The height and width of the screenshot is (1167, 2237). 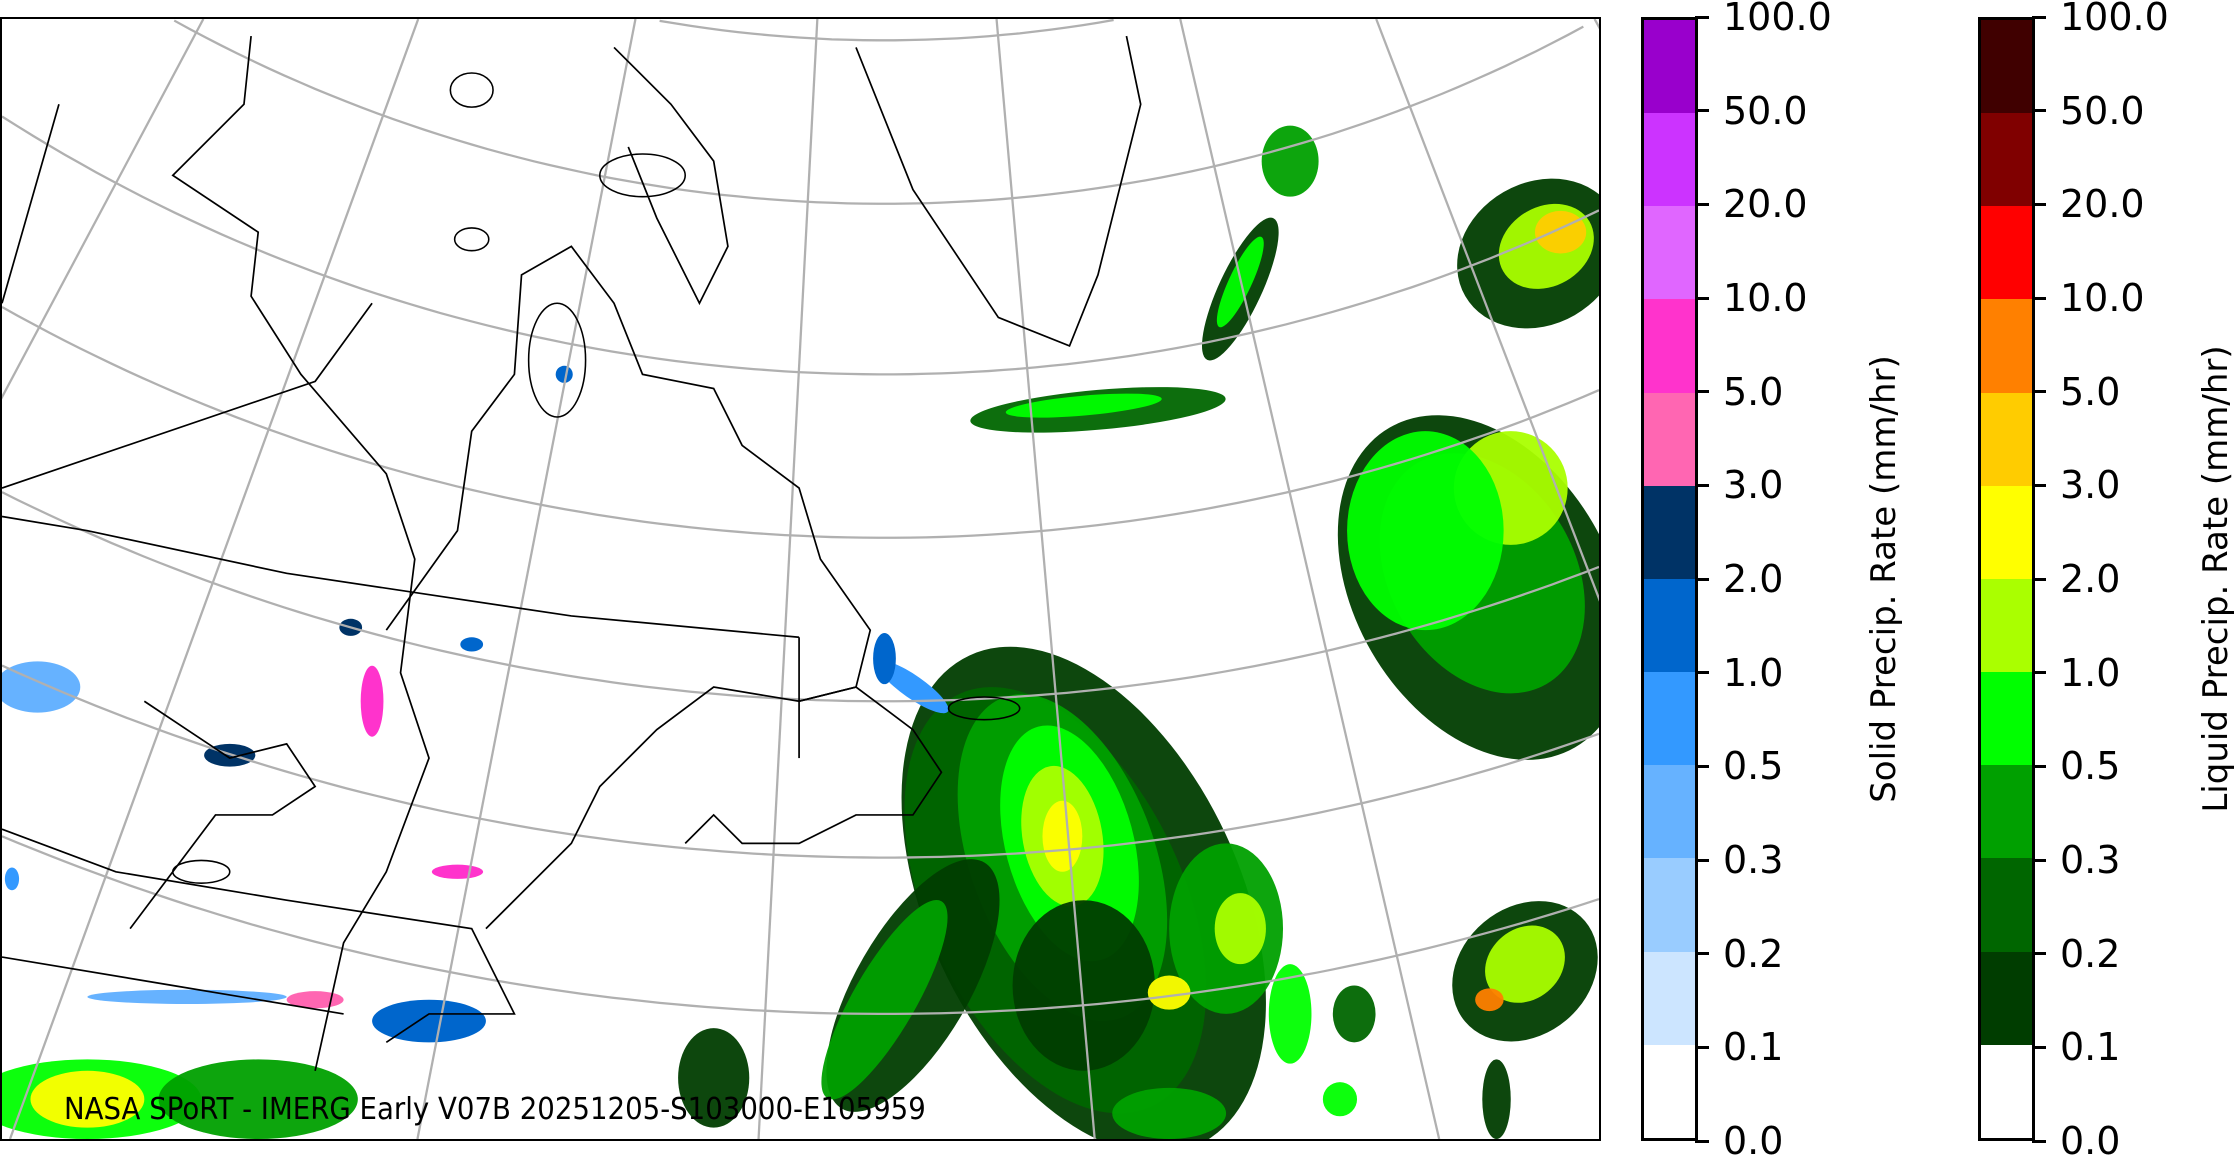 I want to click on solid-precip-colorbar, so click(x=1669, y=579).